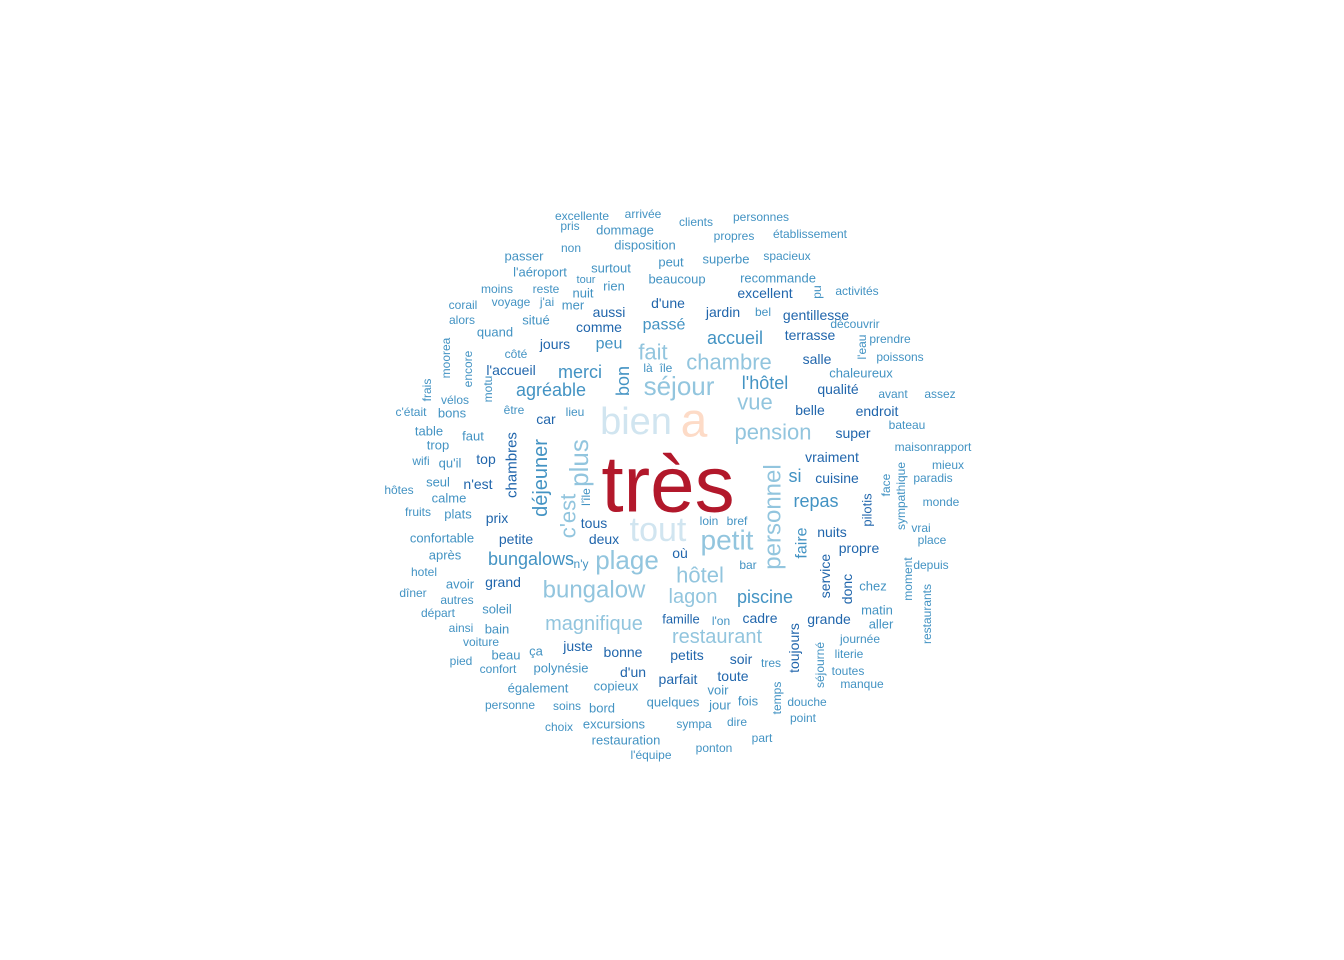 Image resolution: width=1344 pixels, height=960 pixels. I want to click on cloud-word: surtout, so click(611, 268).